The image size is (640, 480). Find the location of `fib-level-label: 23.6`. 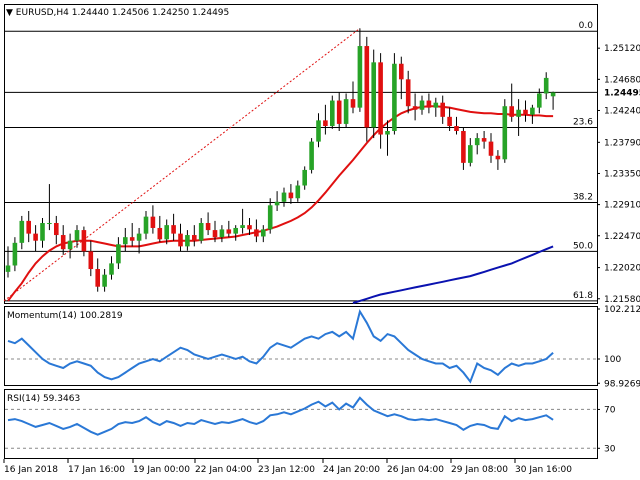

fib-level-label: 23.6 is located at coordinates (583, 122).